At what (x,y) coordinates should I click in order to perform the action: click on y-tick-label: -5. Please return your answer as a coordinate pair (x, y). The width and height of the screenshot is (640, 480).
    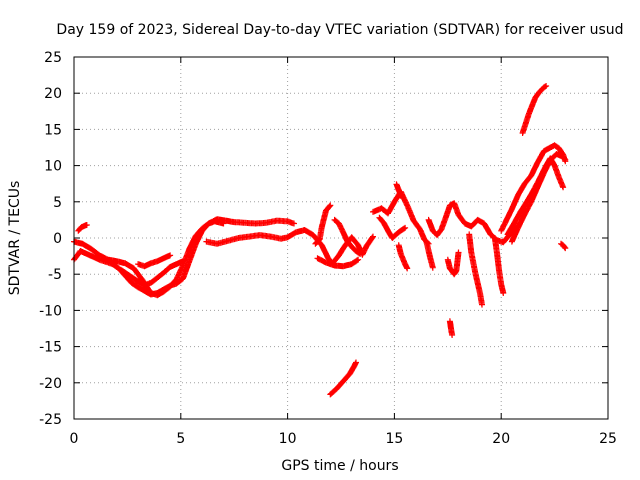
    Looking at the image, I should click on (55, 275).